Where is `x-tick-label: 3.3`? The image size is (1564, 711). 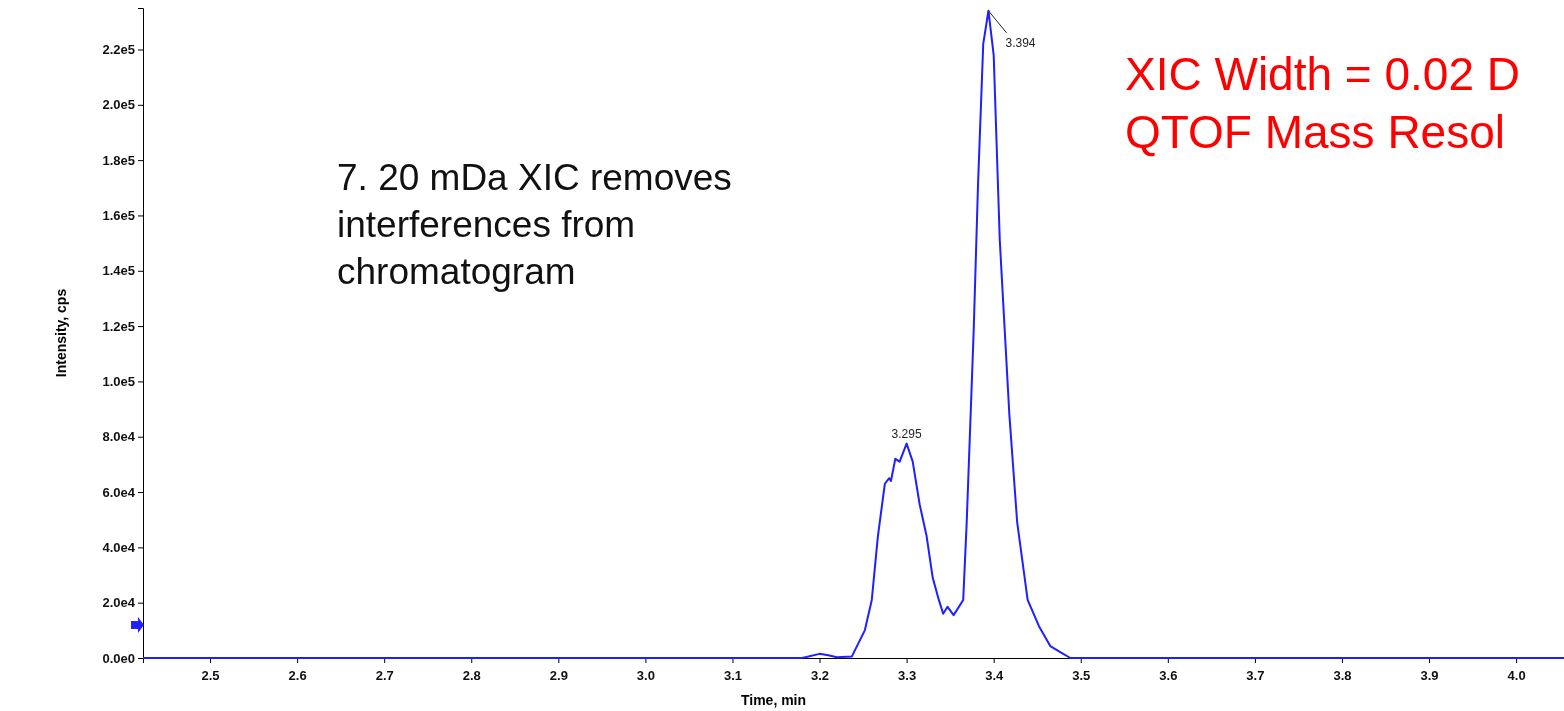
x-tick-label: 3.3 is located at coordinates (907, 676).